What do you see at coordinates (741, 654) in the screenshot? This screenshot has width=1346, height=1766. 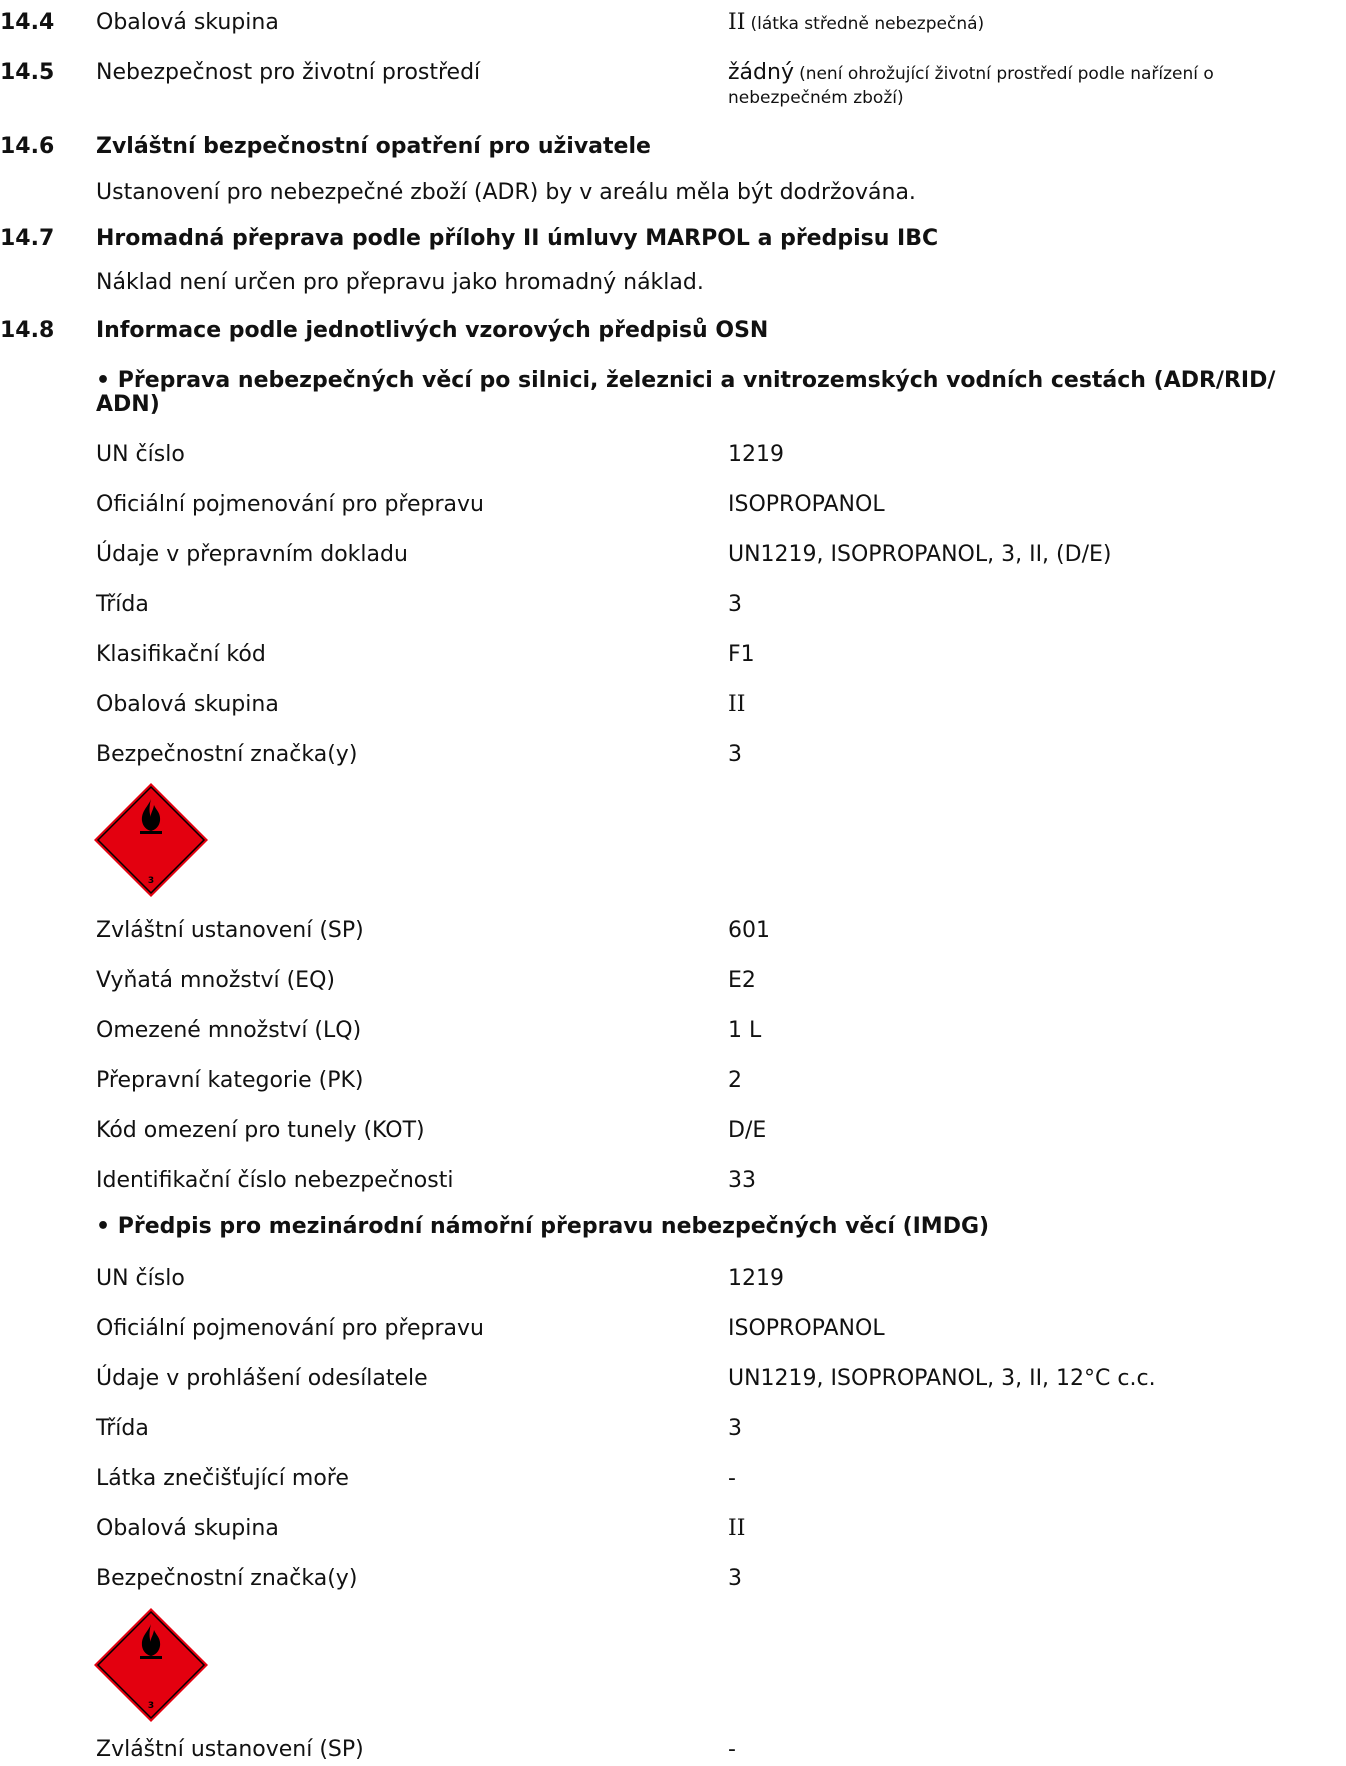 I see `row-value: F1` at bounding box center [741, 654].